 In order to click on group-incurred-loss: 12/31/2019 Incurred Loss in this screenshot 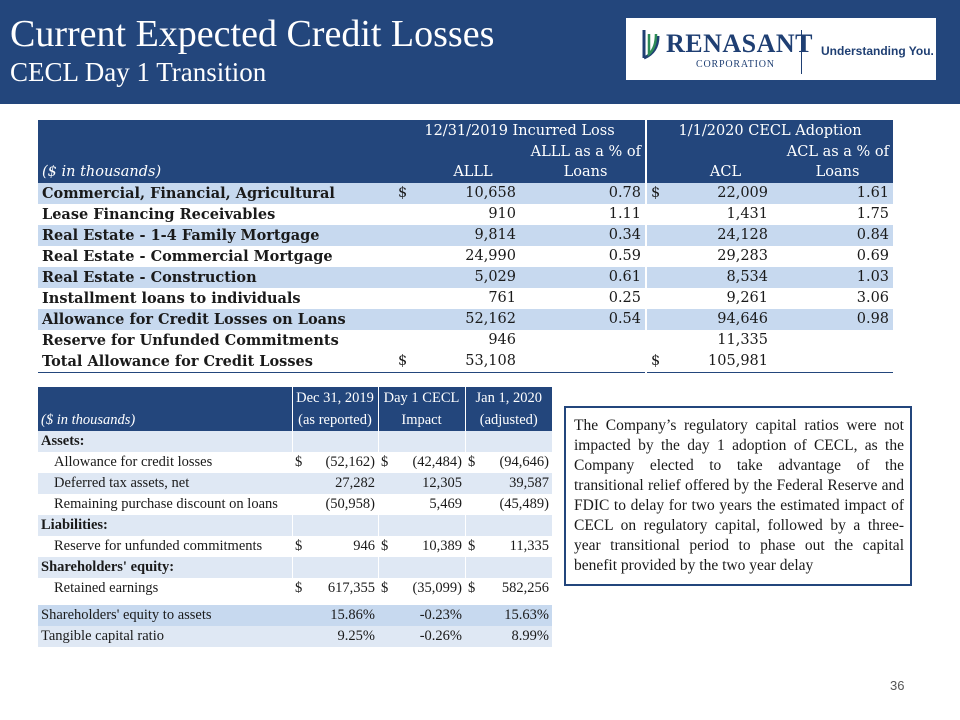, I will do `click(520, 131)`.